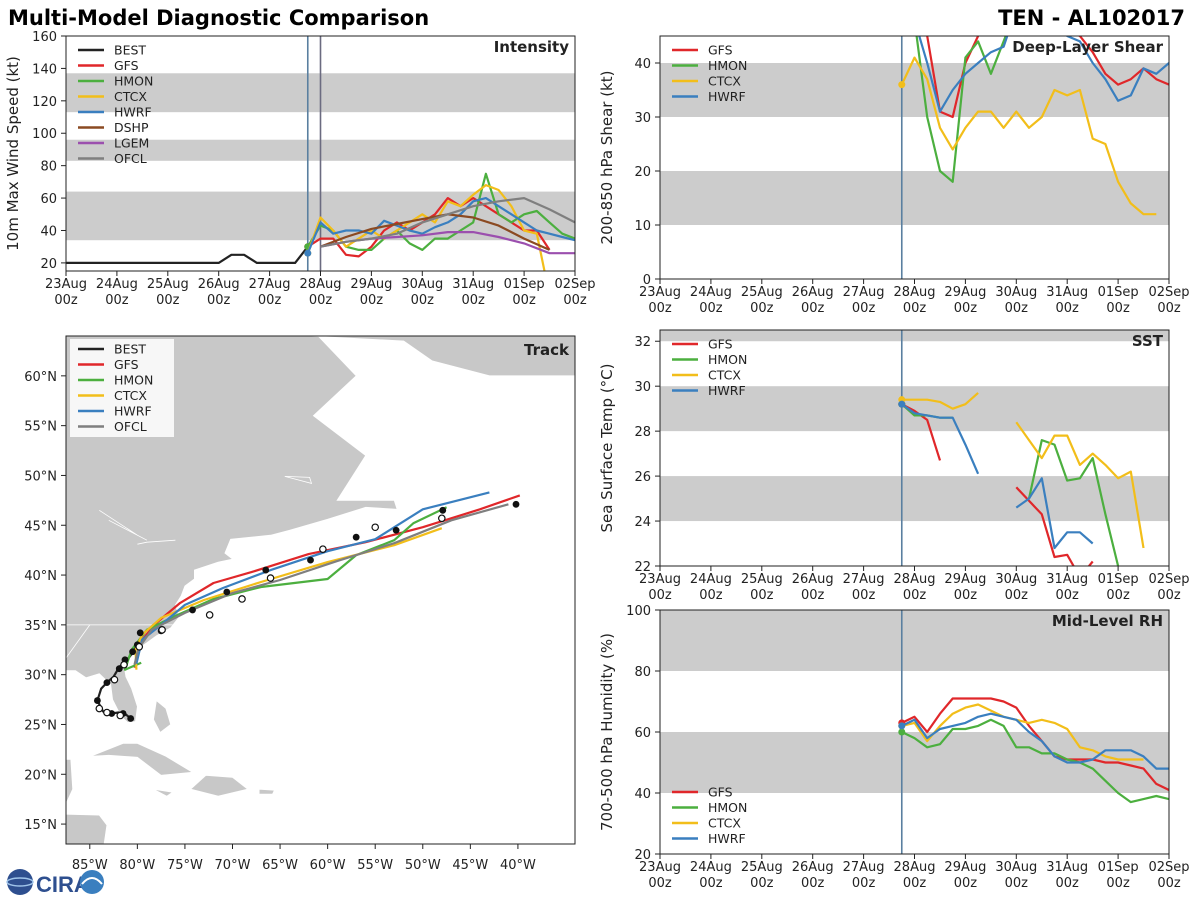 Image resolution: width=1200 pixels, height=900 pixels. I want to click on shear-band, so click(914, 198).